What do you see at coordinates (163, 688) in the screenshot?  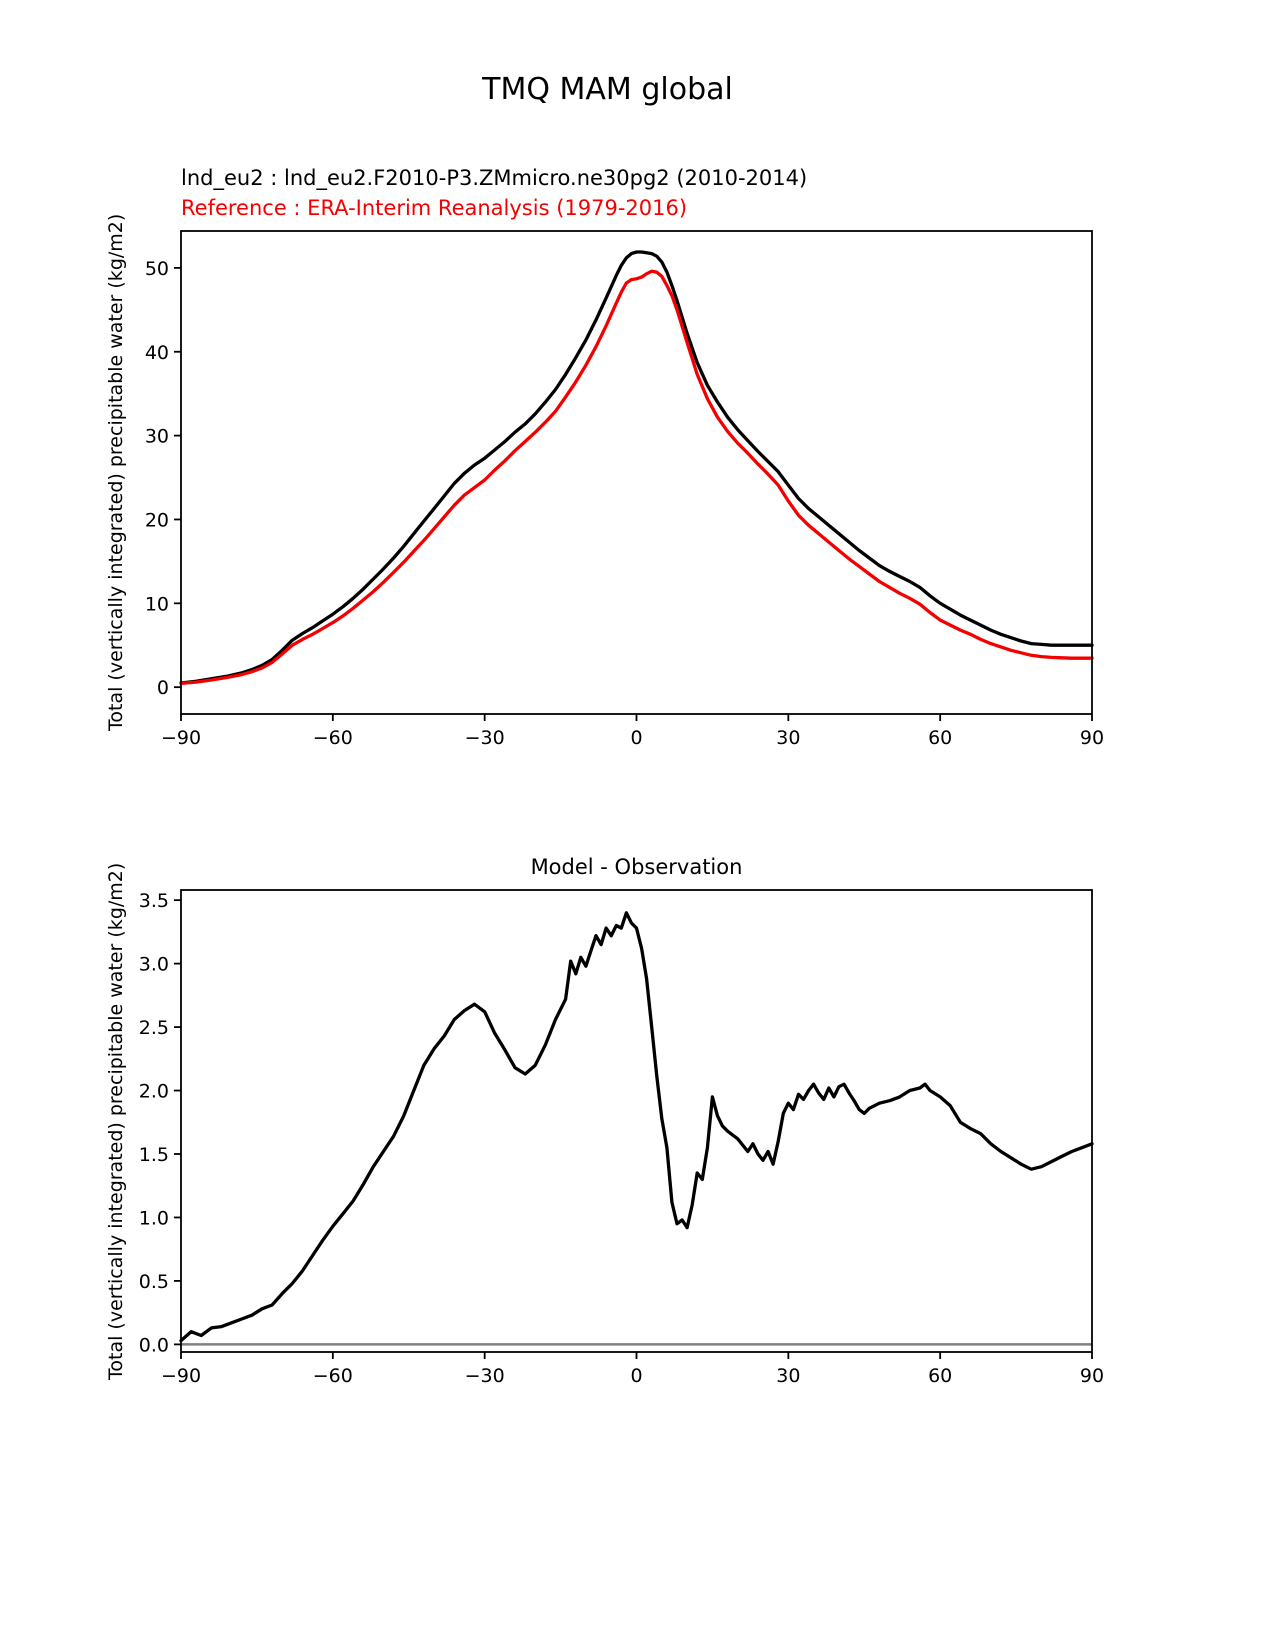 I see `y-tick-label: 0` at bounding box center [163, 688].